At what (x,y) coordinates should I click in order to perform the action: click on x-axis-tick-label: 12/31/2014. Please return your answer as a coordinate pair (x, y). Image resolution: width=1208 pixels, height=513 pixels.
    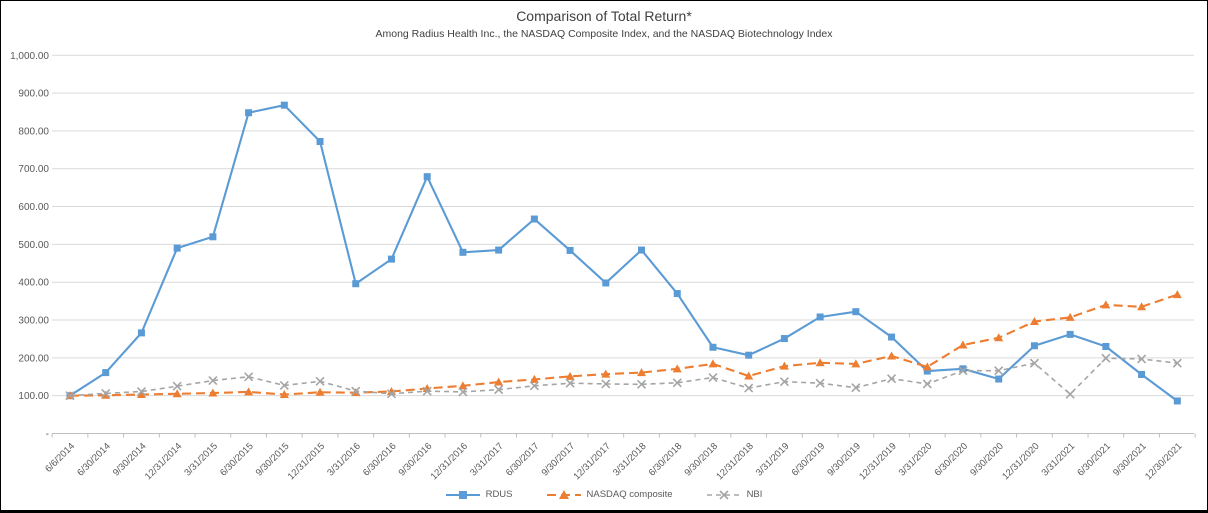
    Looking at the image, I should click on (163, 461).